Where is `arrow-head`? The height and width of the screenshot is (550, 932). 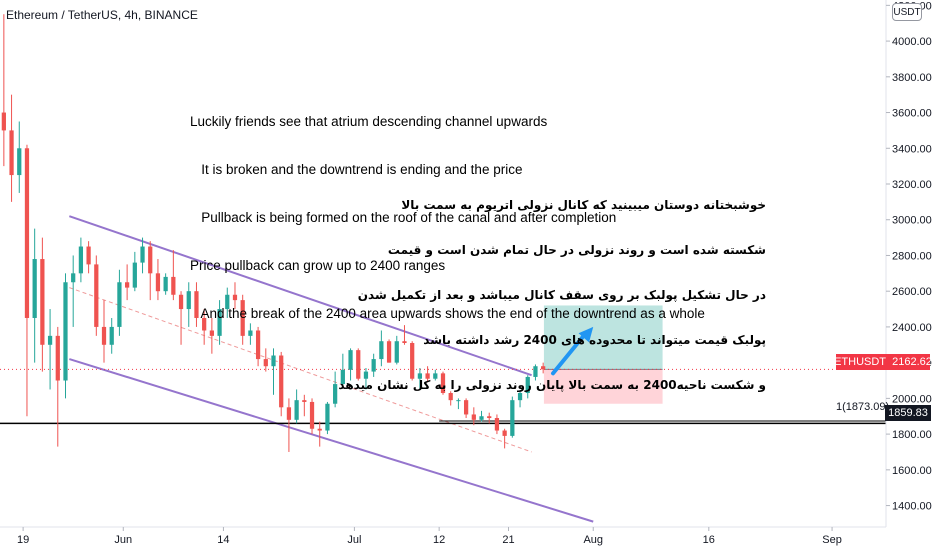 arrow-head is located at coordinates (586, 334).